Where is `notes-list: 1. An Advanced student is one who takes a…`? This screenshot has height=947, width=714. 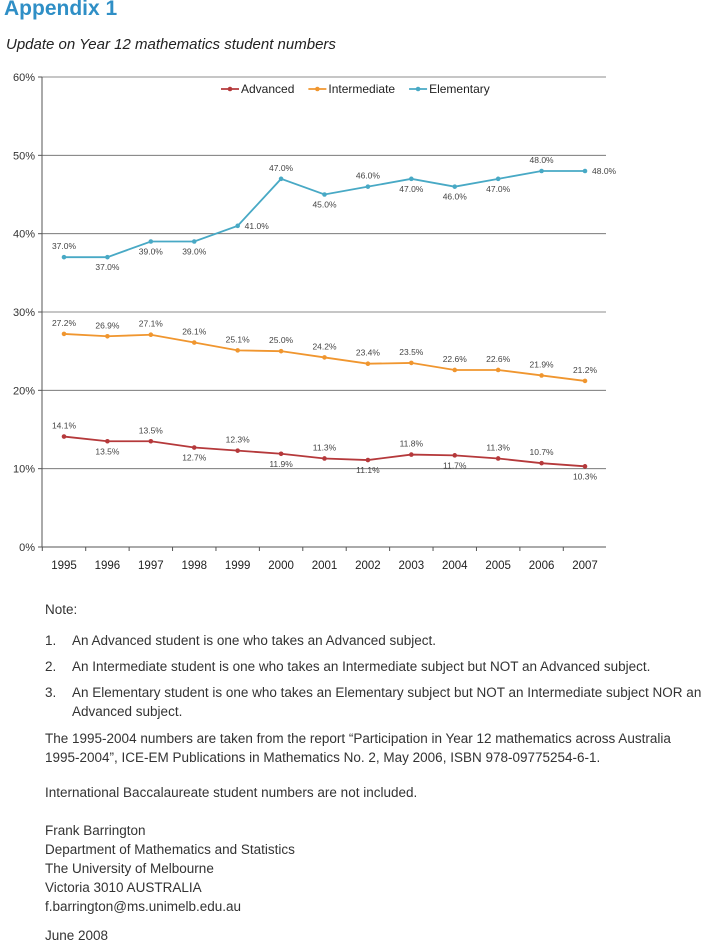 notes-list: 1. An Advanced student is one who takes a… is located at coordinates (375, 676).